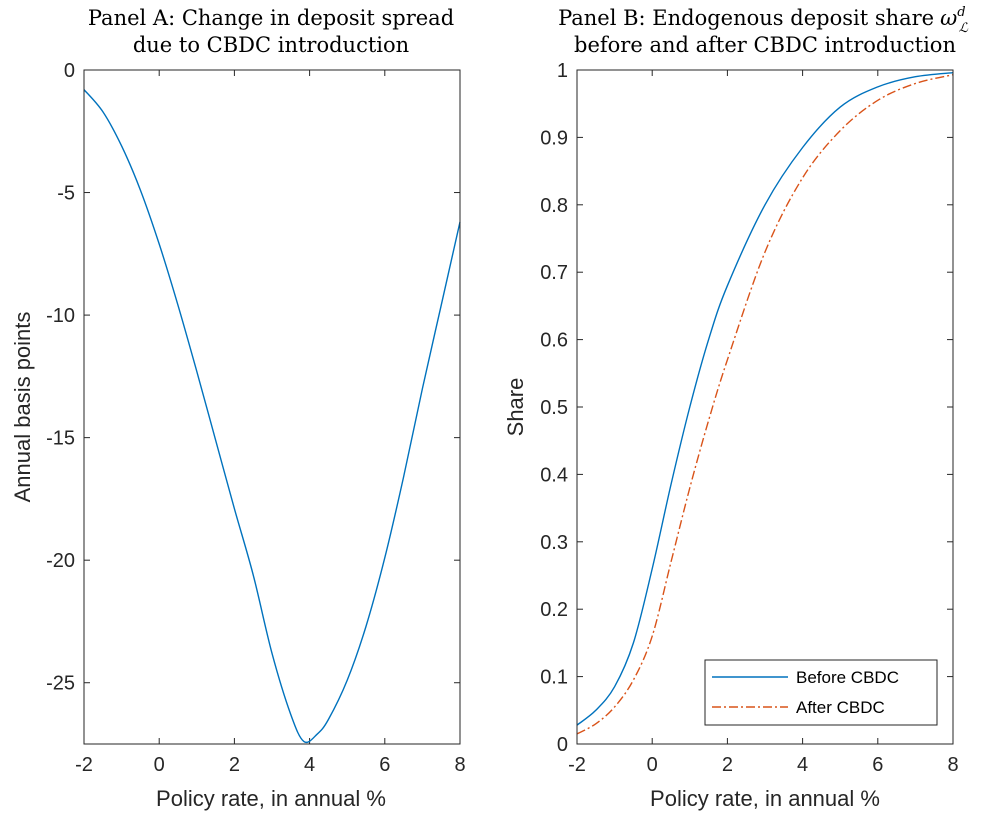 The height and width of the screenshot is (820, 990). Describe the element at coordinates (554, 273) in the screenshot. I see `y-tick-label: 0.7` at that location.